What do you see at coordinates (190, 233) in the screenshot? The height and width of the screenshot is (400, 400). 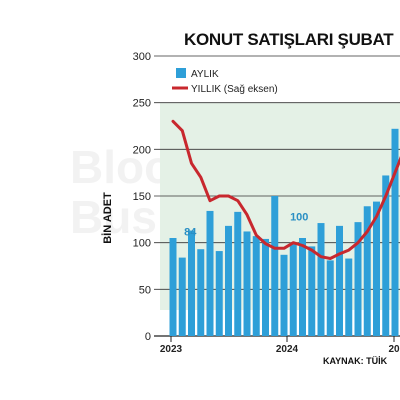 I see `data-label: 84` at bounding box center [190, 233].